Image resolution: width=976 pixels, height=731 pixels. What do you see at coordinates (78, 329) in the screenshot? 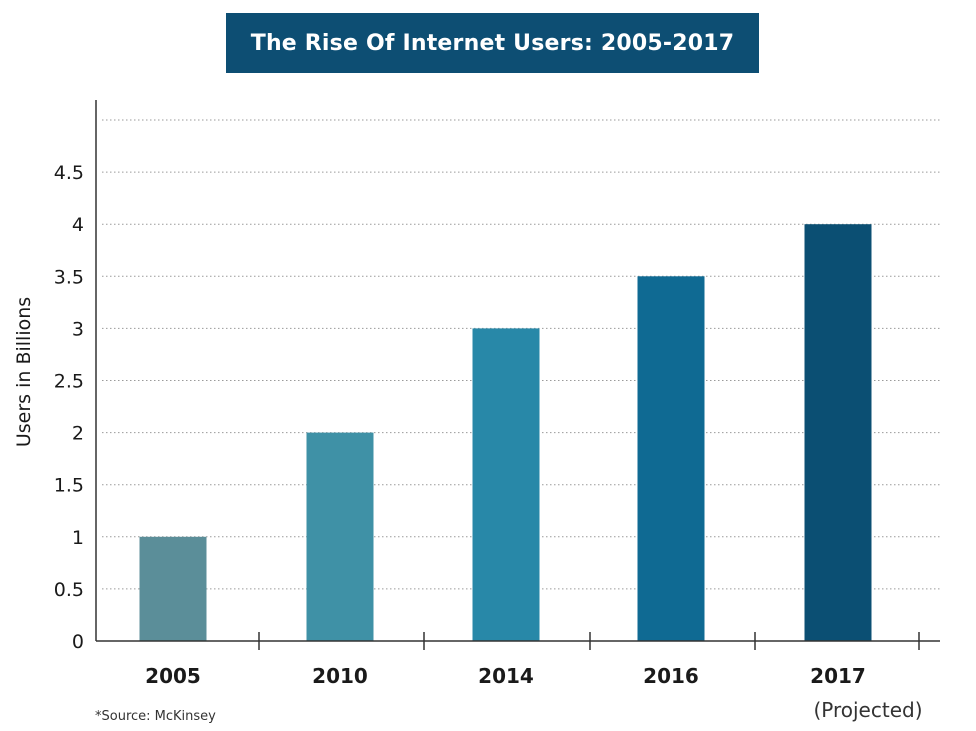
I see `y-tick-label: 3` at bounding box center [78, 329].